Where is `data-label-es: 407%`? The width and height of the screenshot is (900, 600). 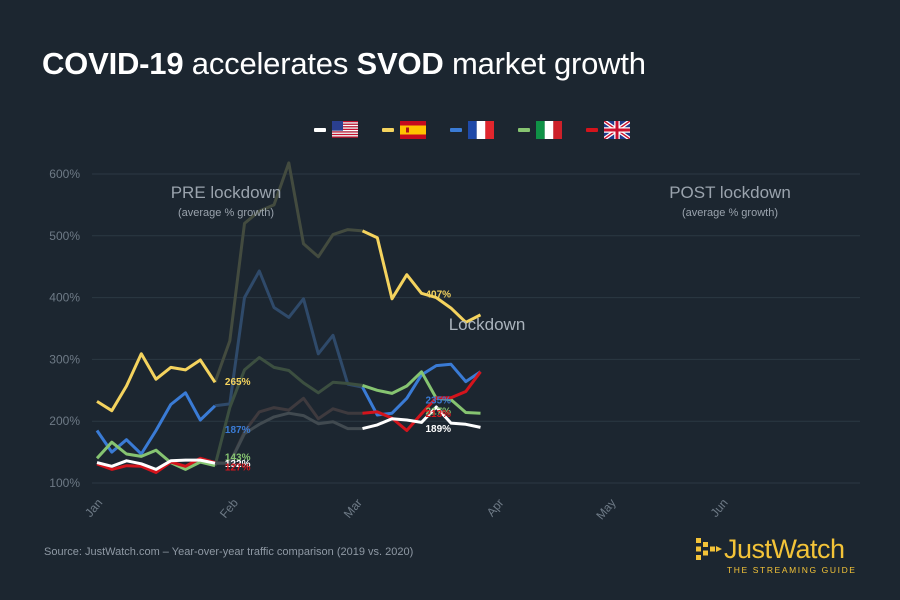 data-label-es: 407% is located at coordinates (439, 294).